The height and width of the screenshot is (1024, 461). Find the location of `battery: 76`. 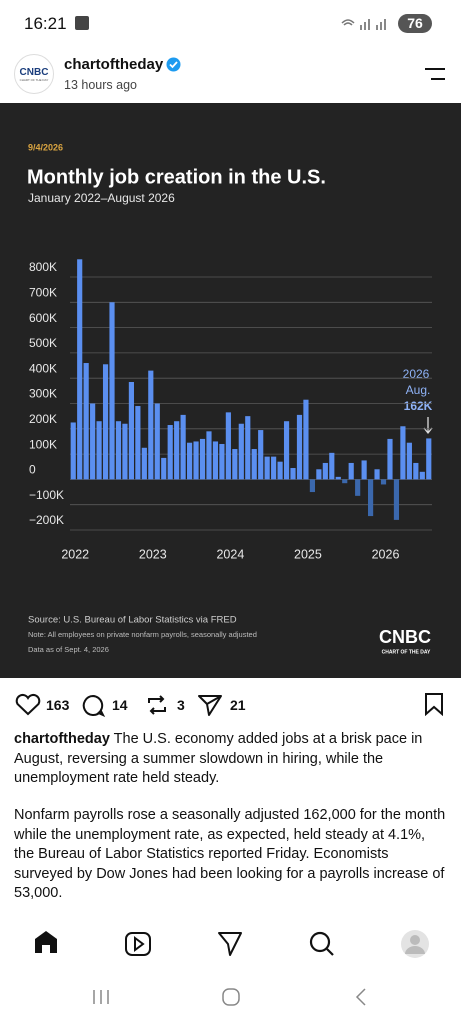

battery: 76 is located at coordinates (415, 23).